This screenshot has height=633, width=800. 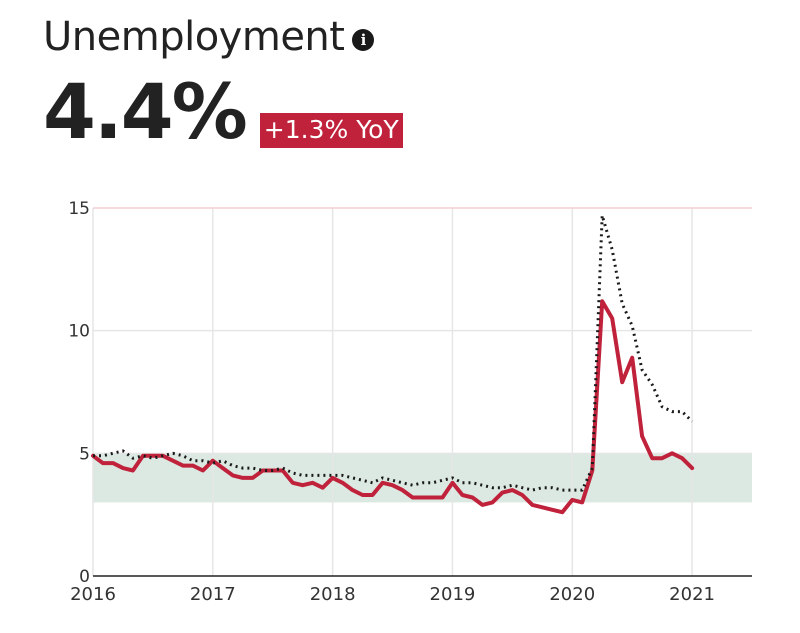 I want to click on title-row: Unemployment i, so click(x=209, y=37).